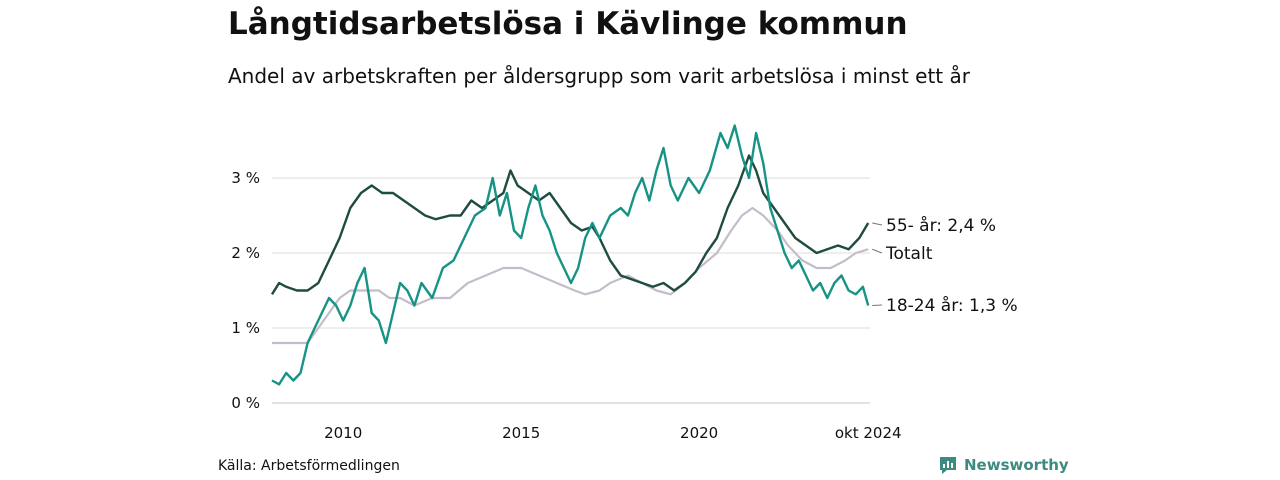 The height and width of the screenshot is (480, 1280). Describe the element at coordinates (309, 466) in the screenshot. I see `source-note: Källa: Arbetsförmedlingen` at that location.